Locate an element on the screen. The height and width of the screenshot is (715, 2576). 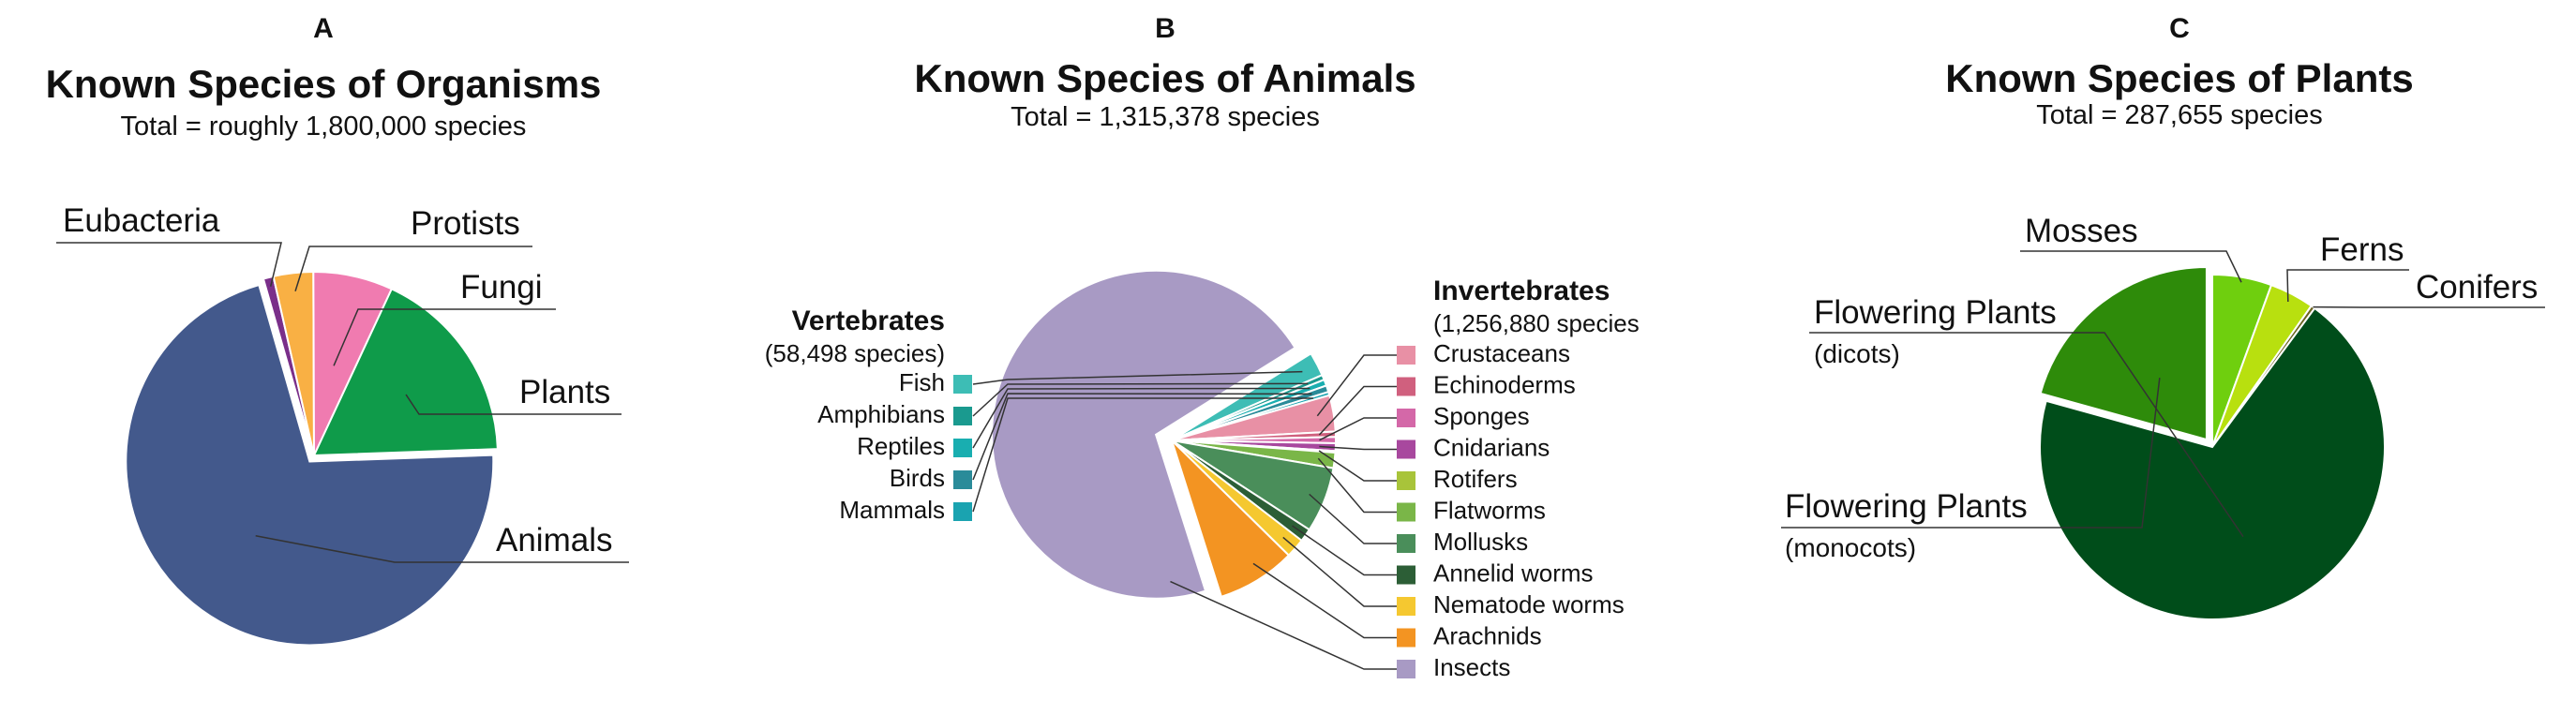
slice-label: Flowering Plants (dicots) is located at coordinates (1939, 331).